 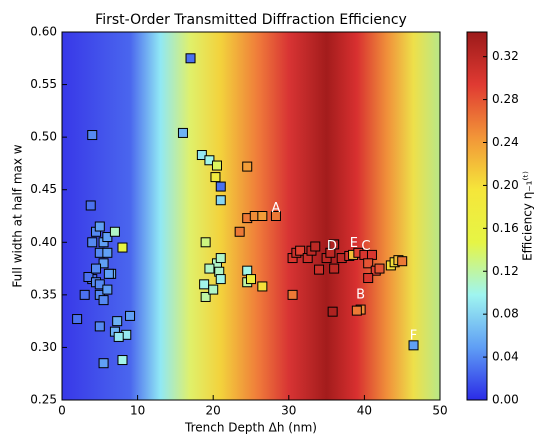 What do you see at coordinates (505, 314) in the screenshot?
I see `colorbar-tick-label: 0.08` at bounding box center [505, 314].